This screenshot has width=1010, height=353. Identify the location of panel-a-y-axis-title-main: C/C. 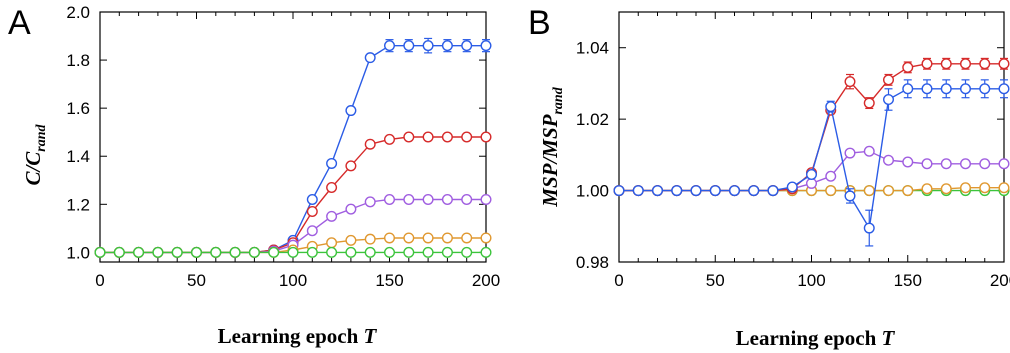
(33, 168).